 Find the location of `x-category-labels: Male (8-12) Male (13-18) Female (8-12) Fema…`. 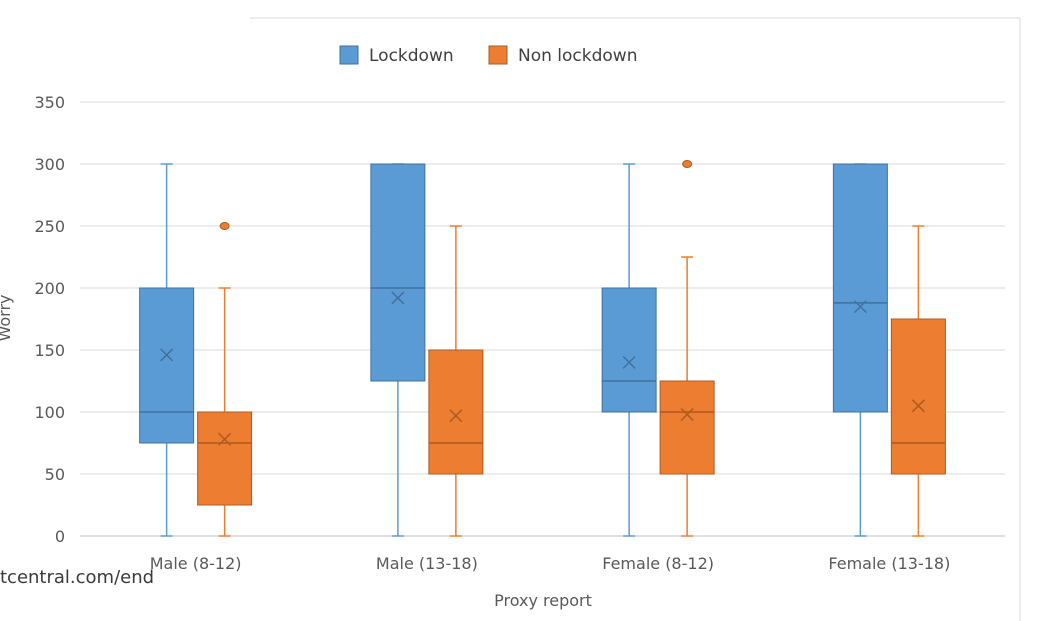

x-category-labels: Male (8-12) Male (13-18) Female (8-12) Fema… is located at coordinates (550, 563).